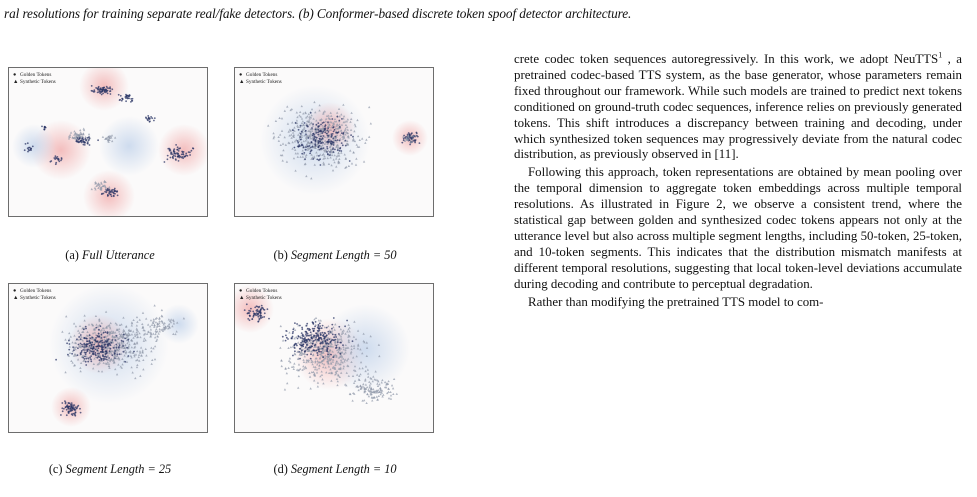 The width and height of the screenshot is (977, 497). I want to click on scatter-plot, so click(322, 345).